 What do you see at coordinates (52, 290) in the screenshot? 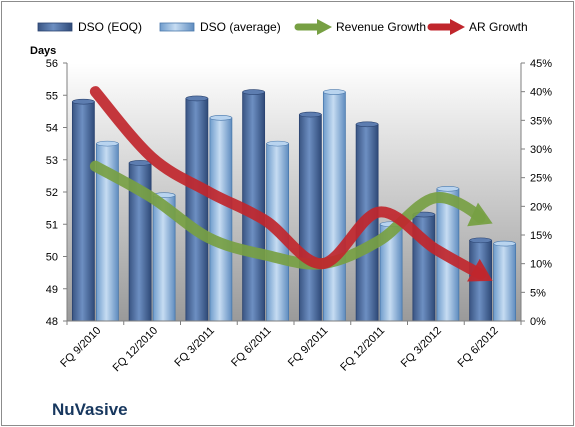
I see `left-axis-tick-label: 49` at bounding box center [52, 290].